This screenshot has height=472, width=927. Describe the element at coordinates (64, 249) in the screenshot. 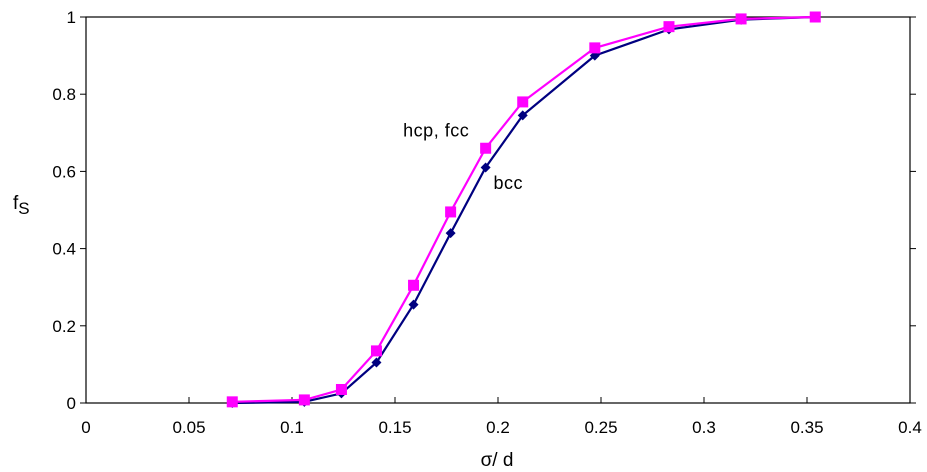

I see `y-tick-label: 0.4` at that location.